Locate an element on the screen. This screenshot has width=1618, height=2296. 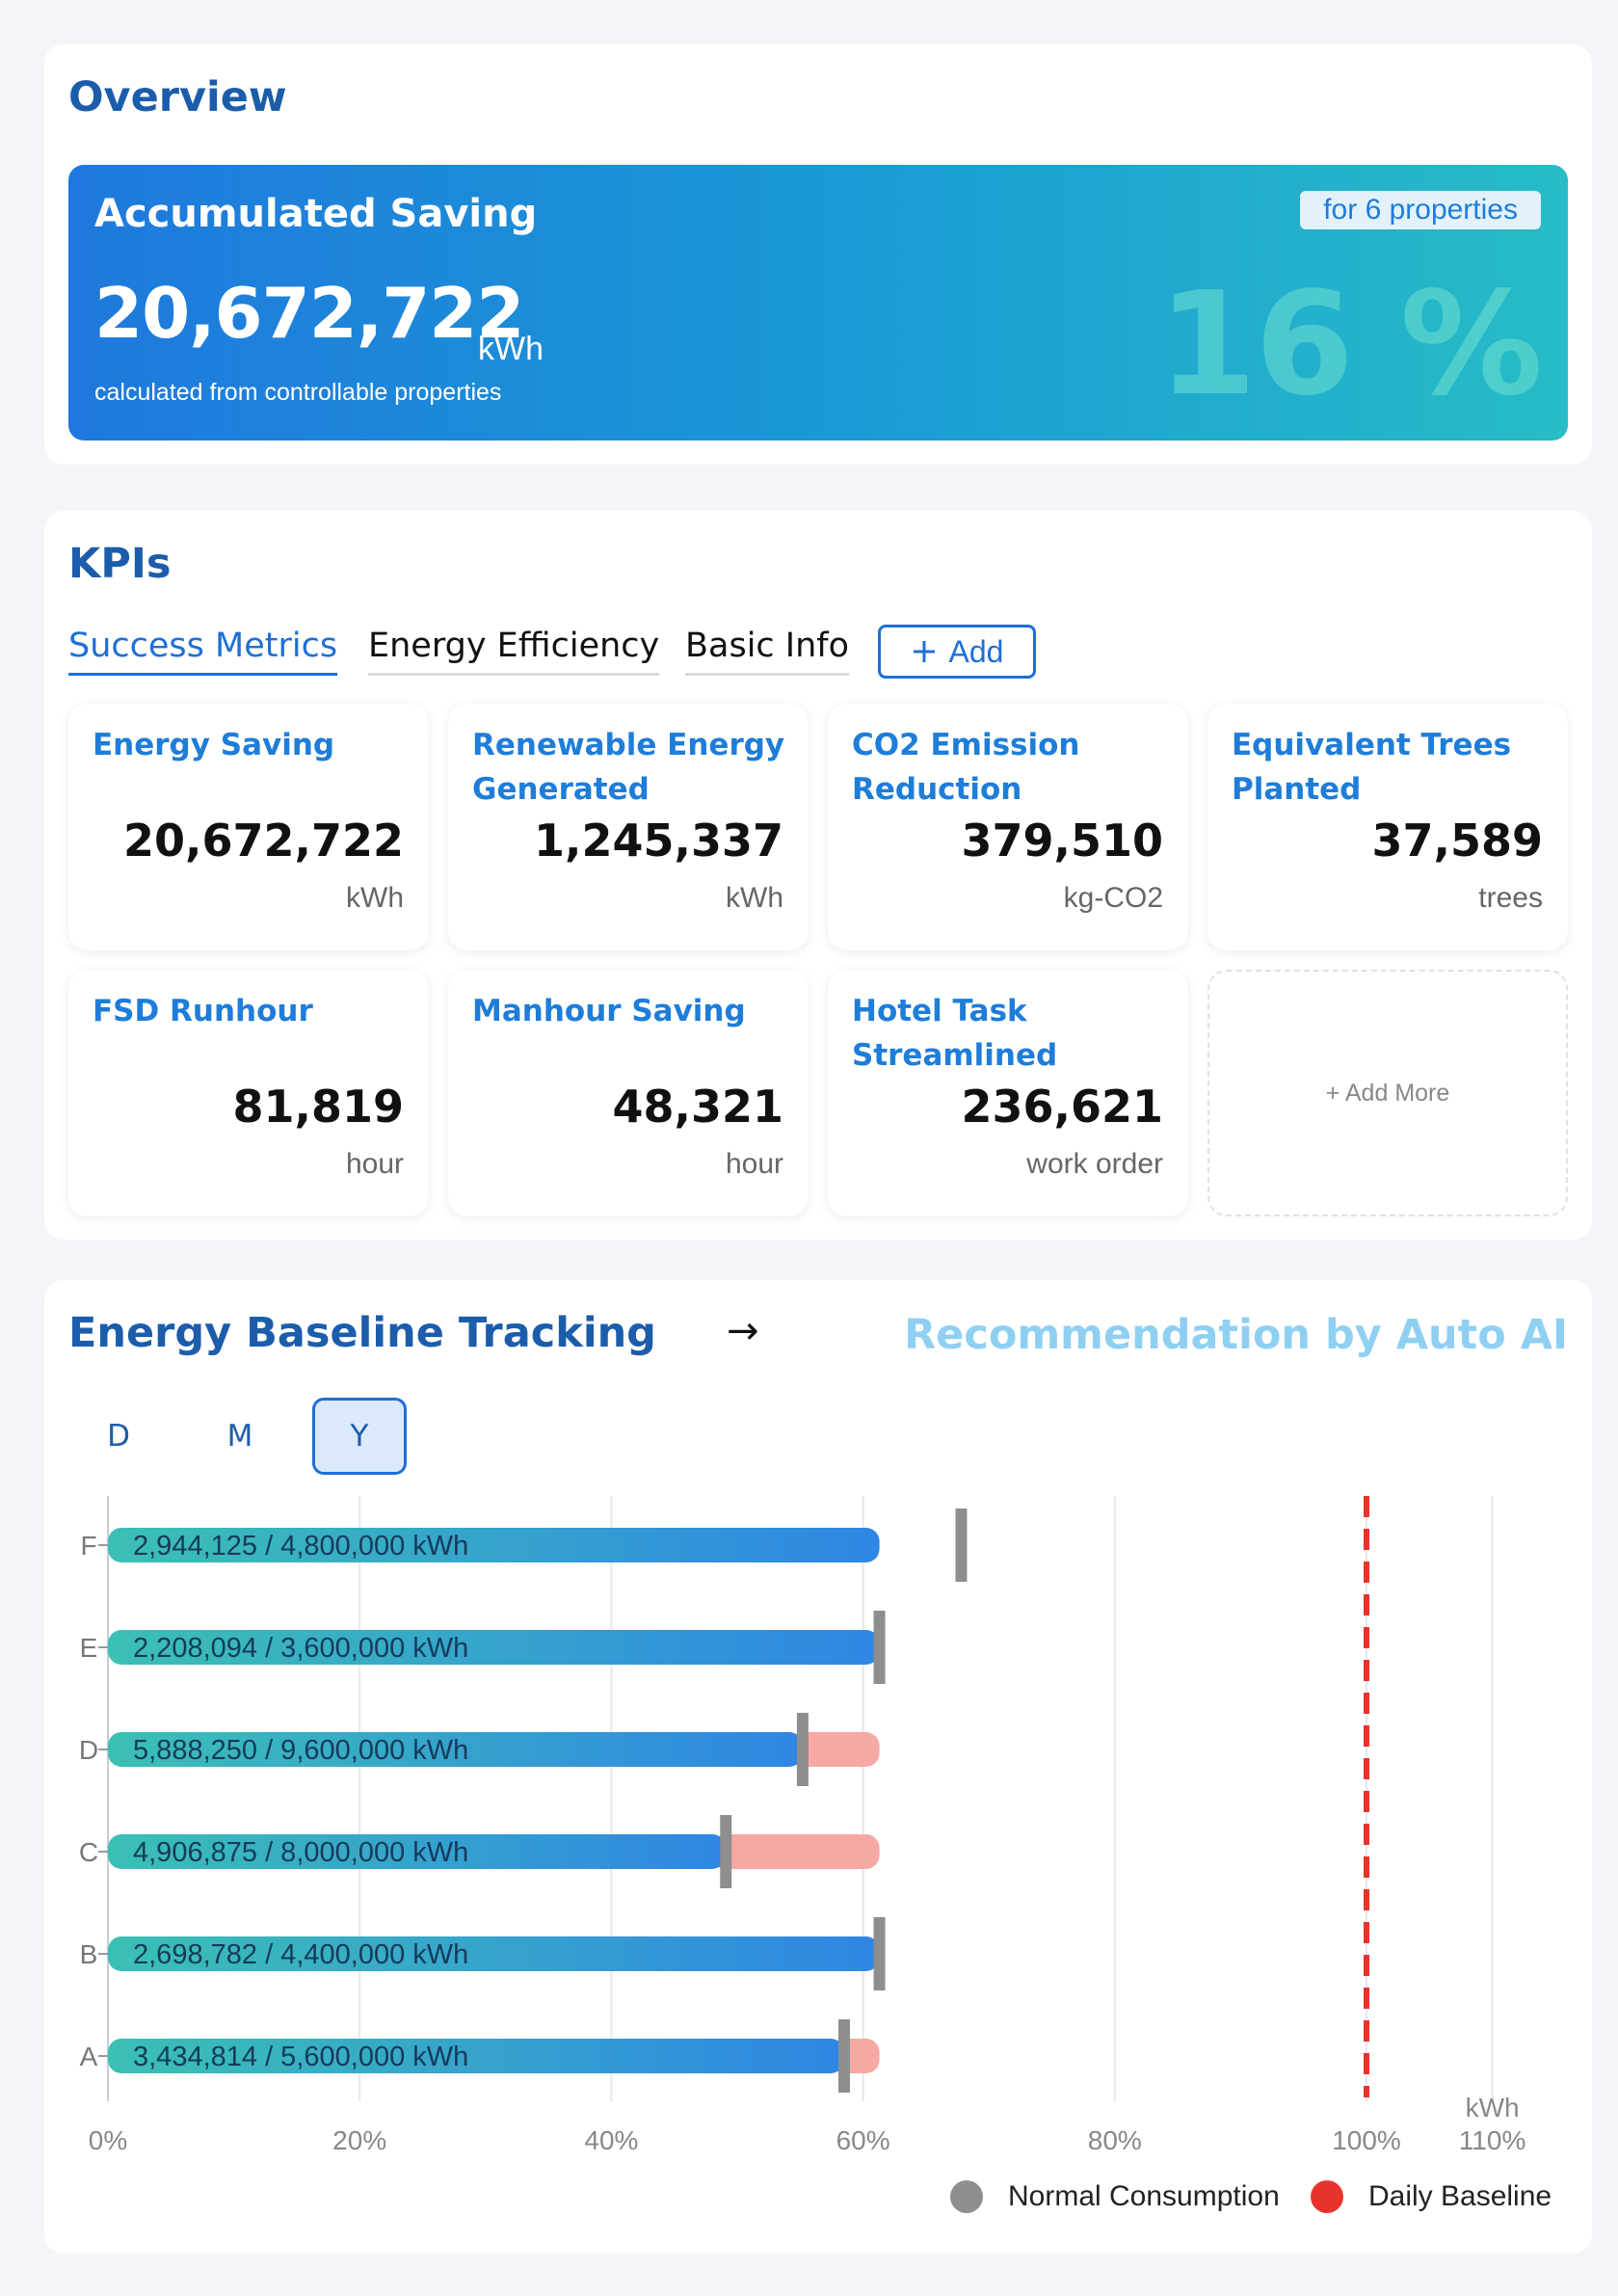
plus-icon is located at coordinates (924, 651).